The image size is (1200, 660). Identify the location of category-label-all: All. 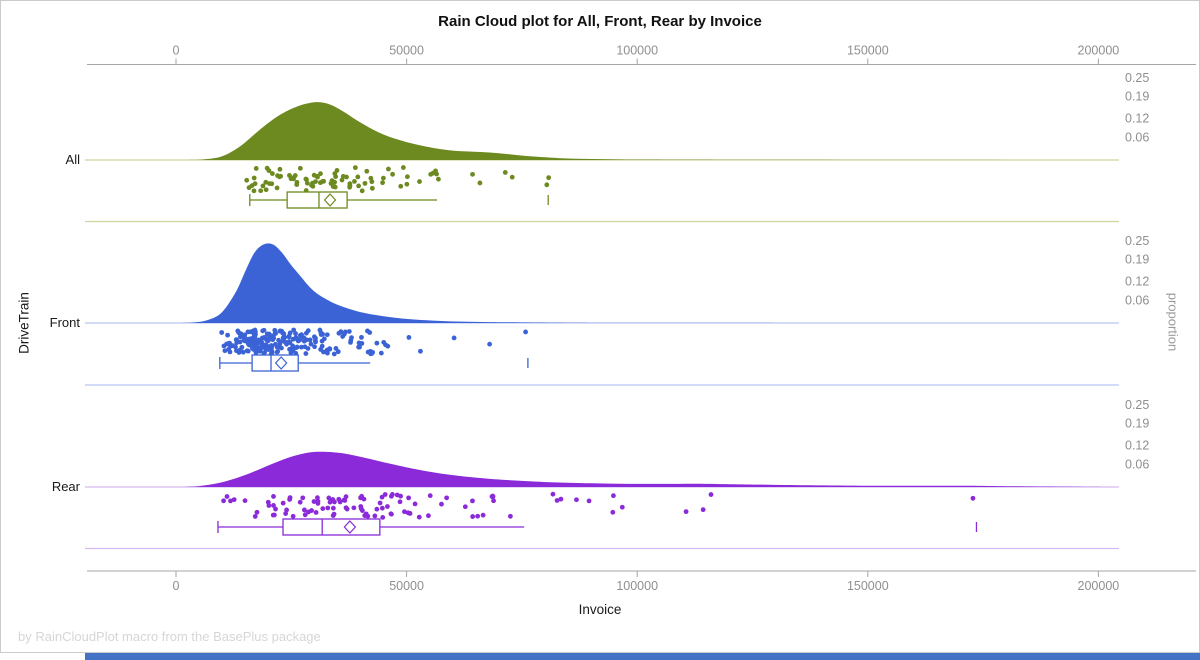
(72, 159).